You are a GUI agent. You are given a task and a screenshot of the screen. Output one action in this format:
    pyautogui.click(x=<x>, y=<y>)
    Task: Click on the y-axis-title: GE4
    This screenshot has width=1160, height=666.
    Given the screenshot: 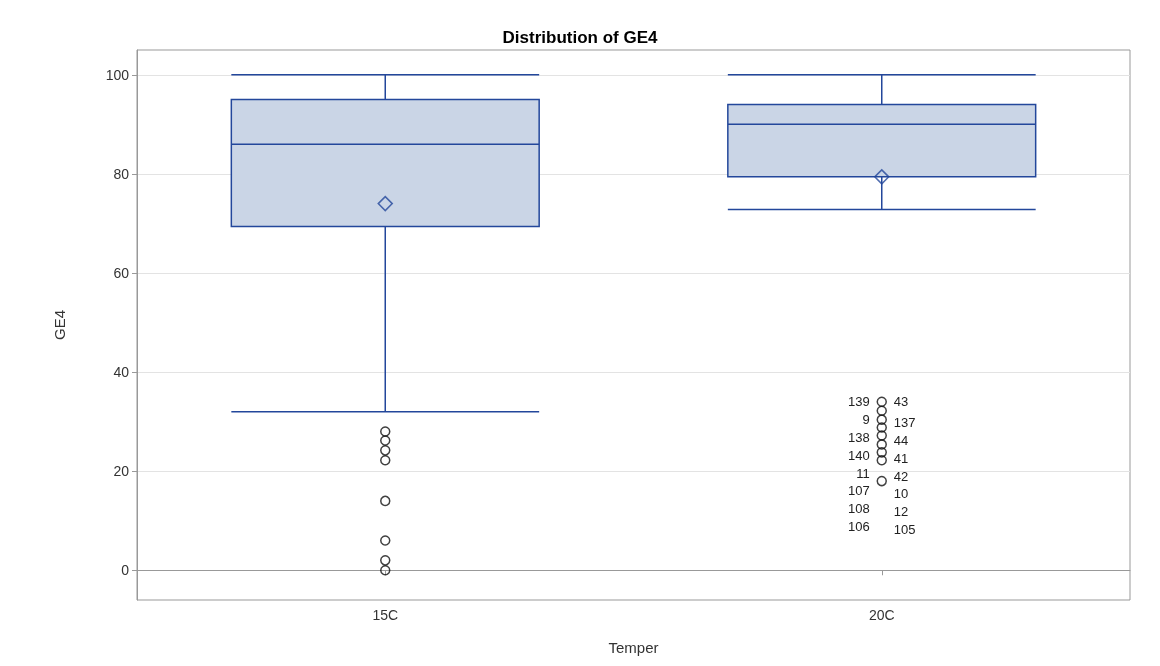 What is the action you would take?
    pyautogui.click(x=59, y=325)
    